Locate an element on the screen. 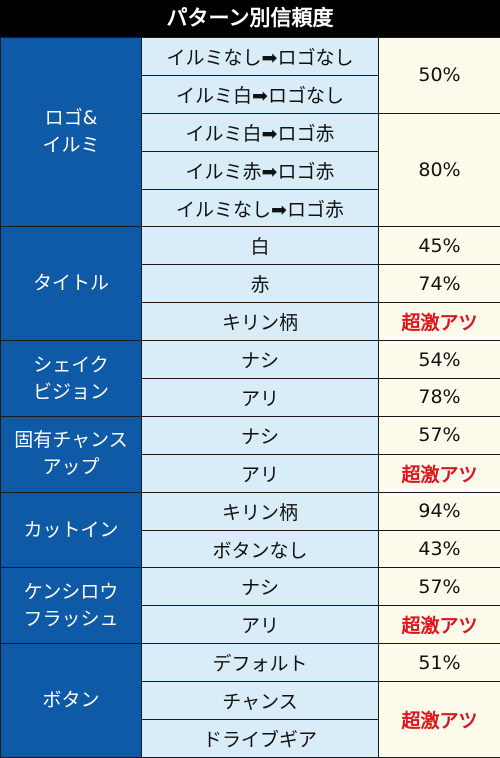  table-row: カットイン キリン柄 94% is located at coordinates (250, 511).